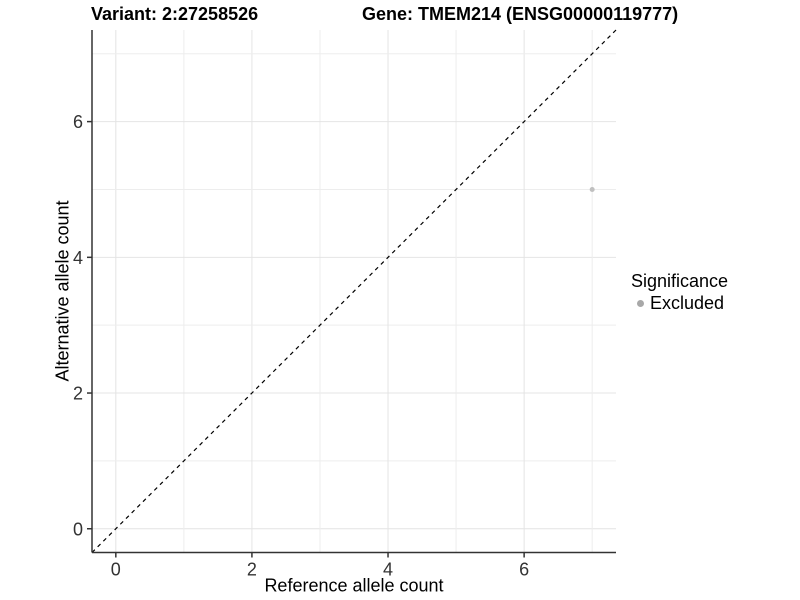  Describe the element at coordinates (679, 292) in the screenshot. I see `legend: Significance Excluded` at that location.